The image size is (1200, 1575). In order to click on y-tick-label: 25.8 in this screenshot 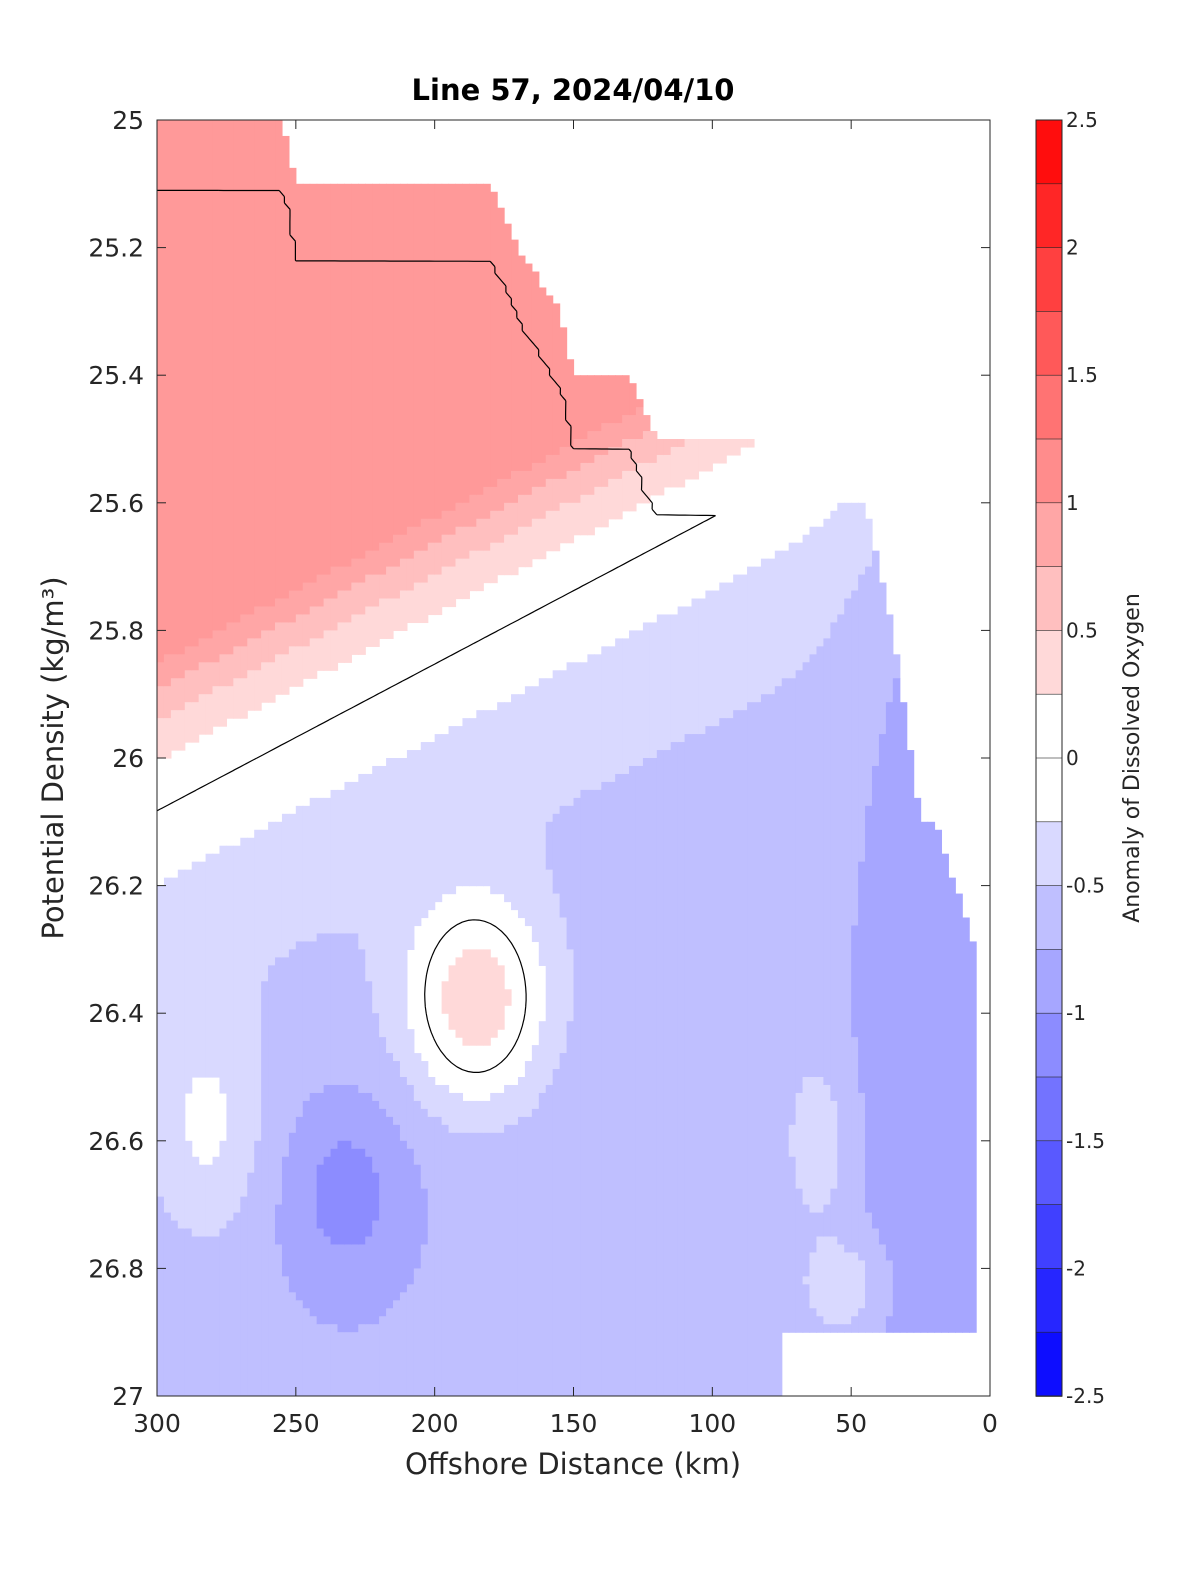, I will do `click(116, 630)`.